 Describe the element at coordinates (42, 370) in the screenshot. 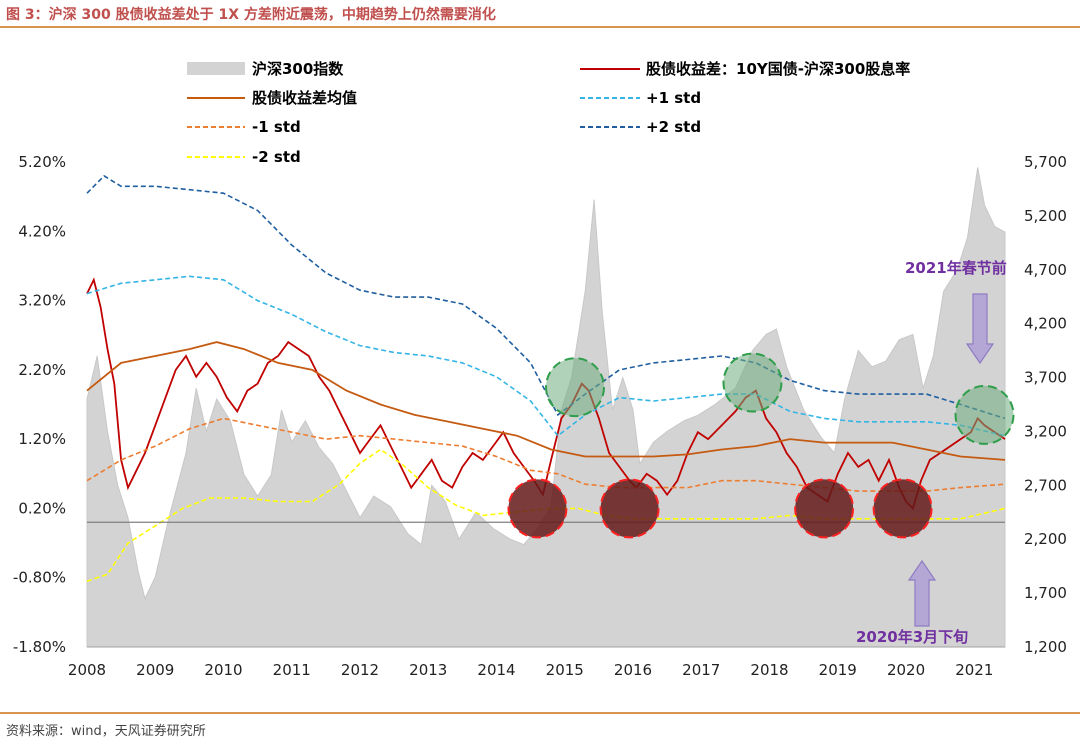

I see `y-left-tick-label: 2.20%` at that location.